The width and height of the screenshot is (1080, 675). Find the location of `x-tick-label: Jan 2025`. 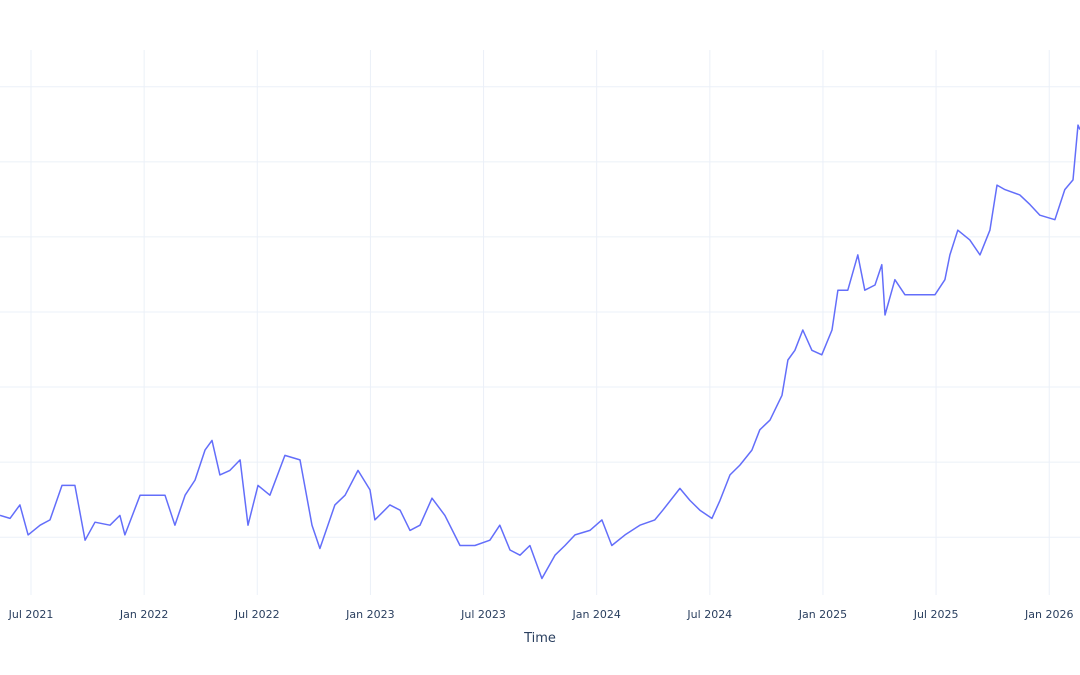

x-tick-label: Jan 2025 is located at coordinates (822, 614).